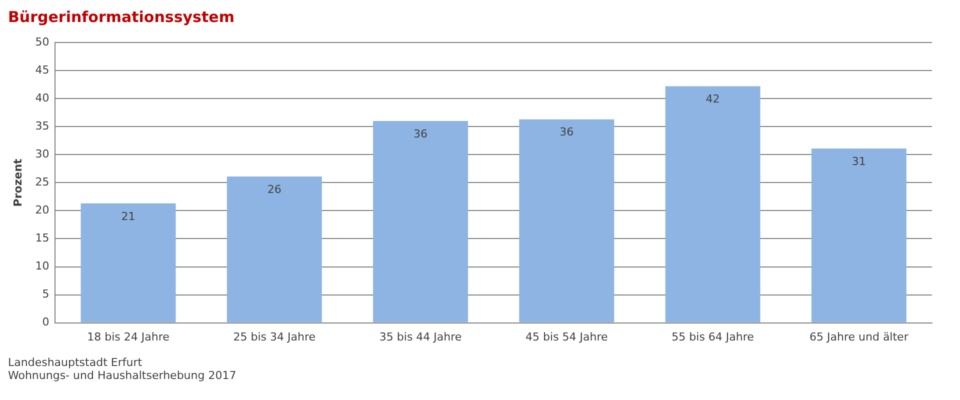 The image size is (960, 400). I want to click on y-tick-label: 20, so click(42, 210).